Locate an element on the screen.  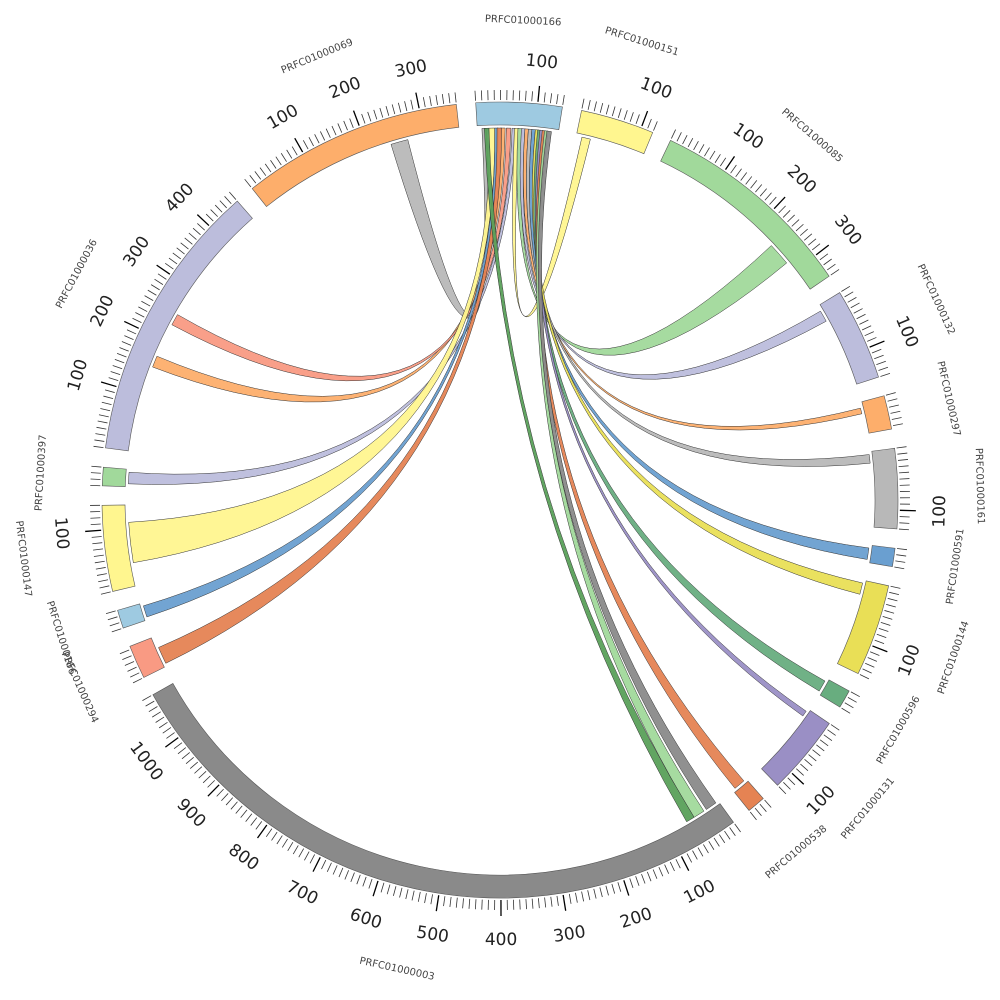
segment-name-label: PRFC01000036 is located at coordinates (77, 274).